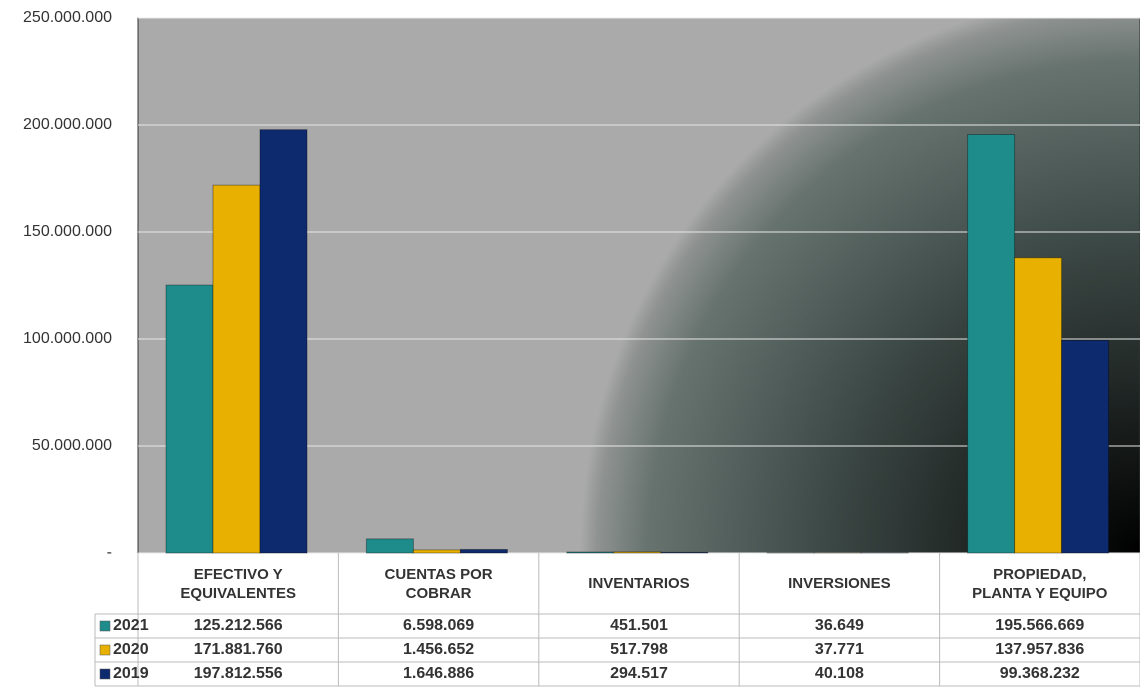 The image size is (1140, 700). I want to click on category-label: INVENTARIOS, so click(639, 583).